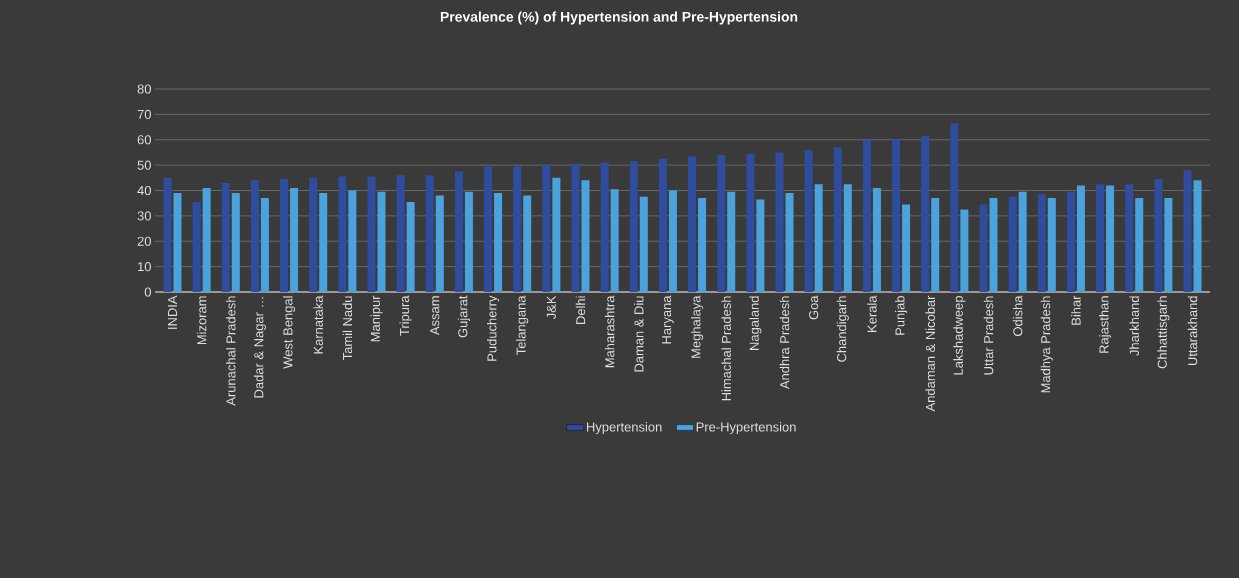 The image size is (1239, 578). What do you see at coordinates (755, 323) in the screenshot?
I see `x-tick-label: Nagaland` at bounding box center [755, 323].